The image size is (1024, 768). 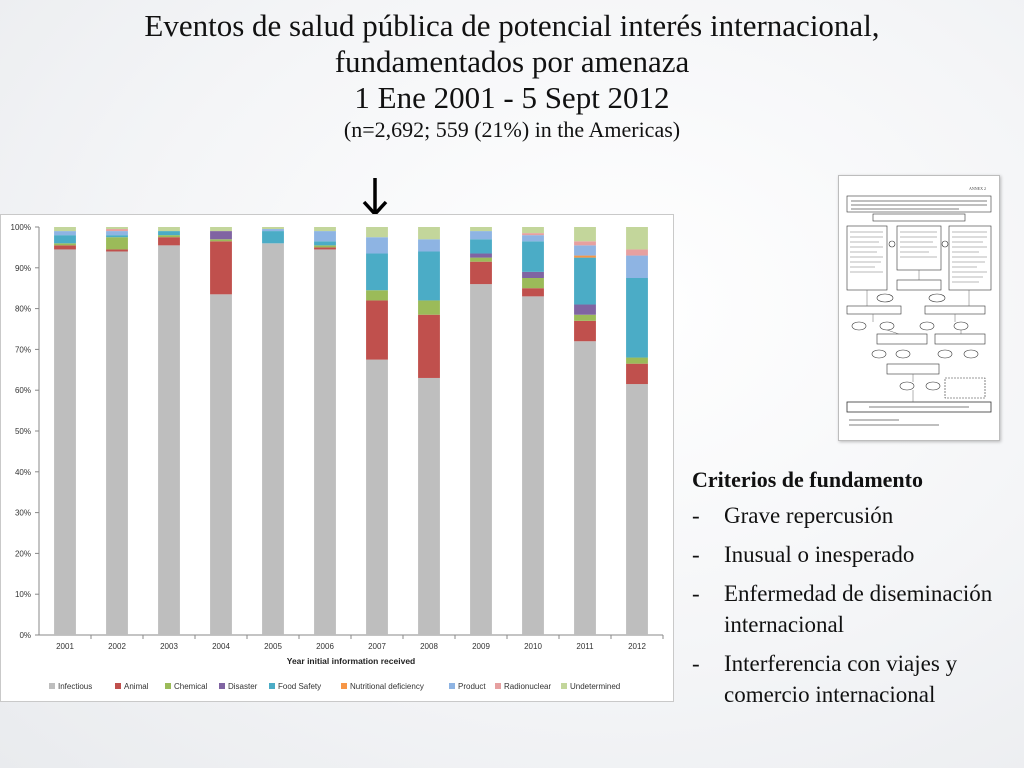 I want to click on title-line-2: fundamentados por amenaza, so click(x=512, y=61).